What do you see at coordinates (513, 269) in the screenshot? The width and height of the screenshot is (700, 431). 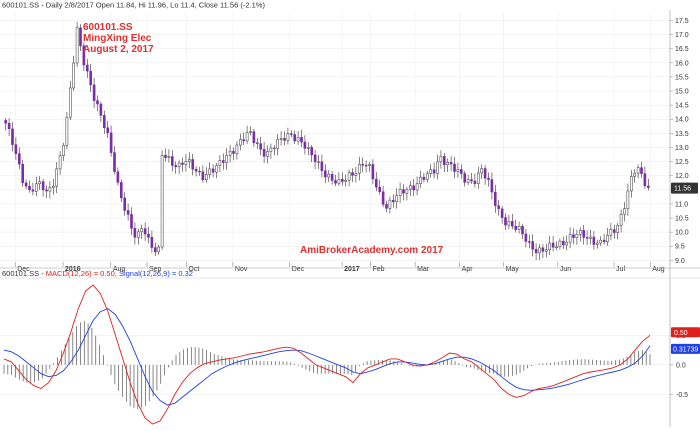 I see `price-xtick-label: May` at bounding box center [513, 269].